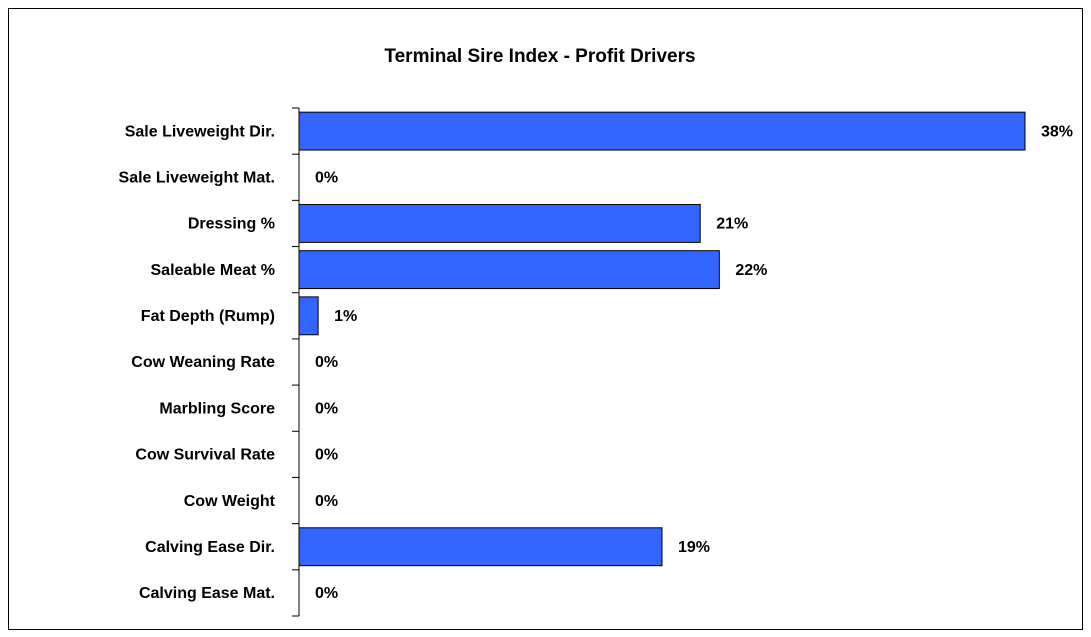 The height and width of the screenshot is (637, 1091). I want to click on category-label: Dressing %, so click(231, 224).